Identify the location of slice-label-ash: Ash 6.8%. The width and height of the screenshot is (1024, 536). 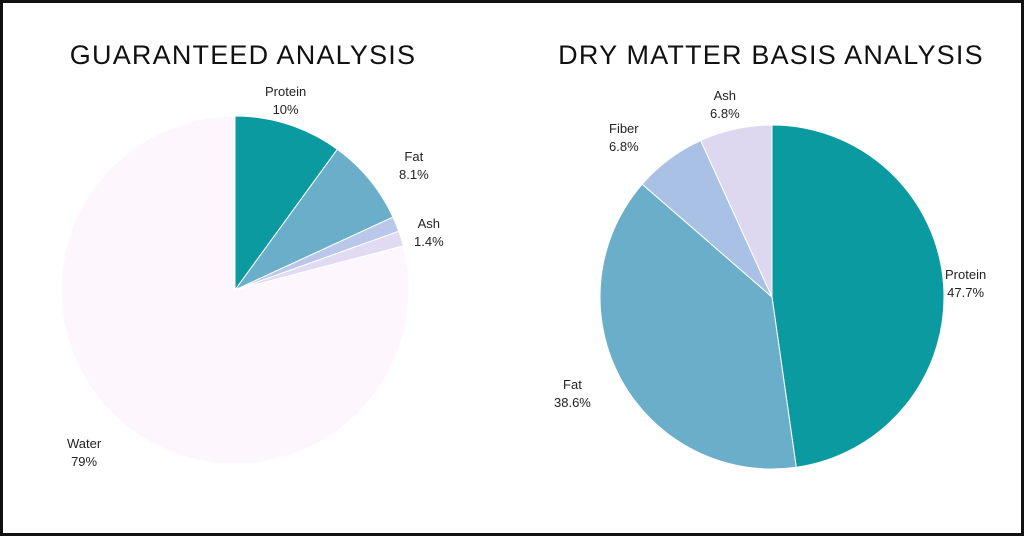
(725, 104).